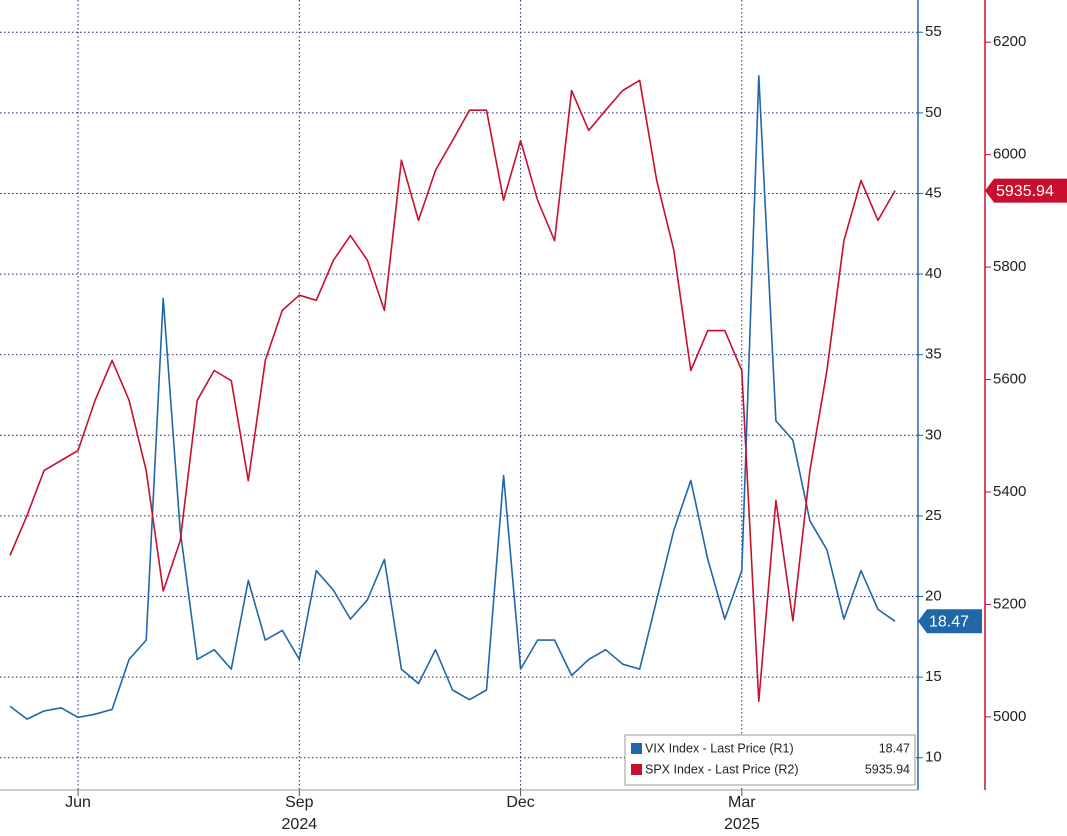 The width and height of the screenshot is (1067, 836). Describe the element at coordinates (299, 813) in the screenshot. I see `x-tick-label: Sep 2024` at that location.